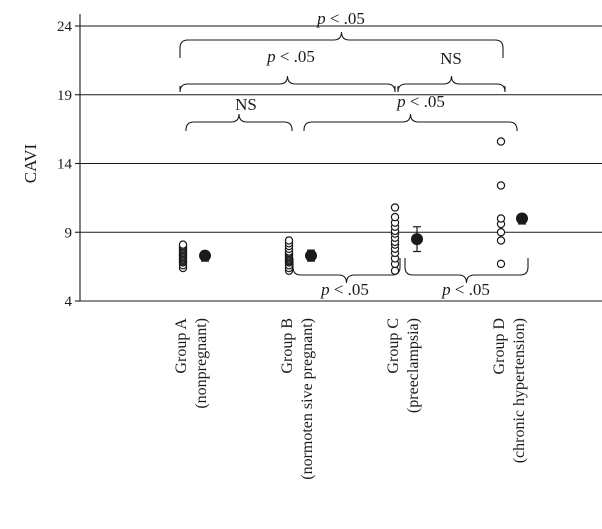 This screenshot has height=529, width=602. I want to click on y-axis-label: CAVI, so click(30, 163).